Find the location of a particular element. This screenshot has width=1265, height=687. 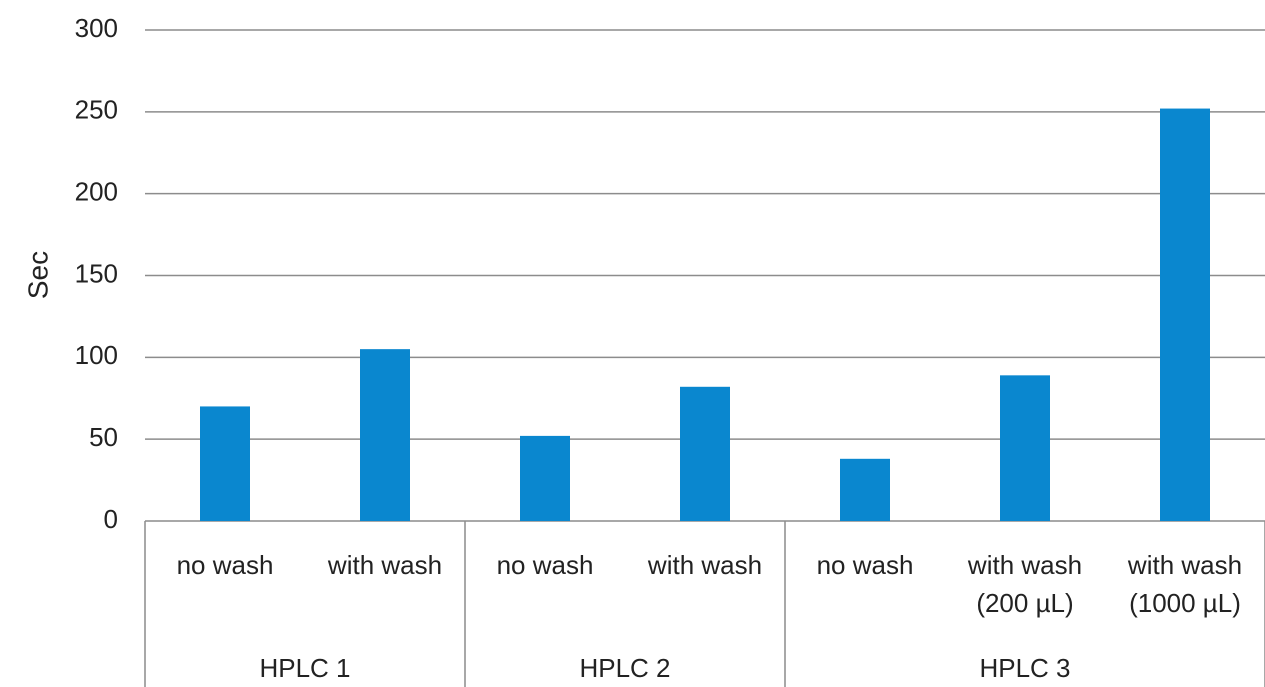

x-tick-label: with wash (1000 µL) is located at coordinates (1185, 584).